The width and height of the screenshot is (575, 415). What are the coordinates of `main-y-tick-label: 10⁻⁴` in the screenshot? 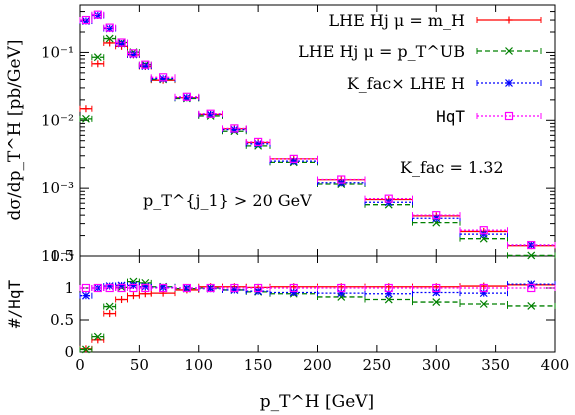 It's located at (57, 256).